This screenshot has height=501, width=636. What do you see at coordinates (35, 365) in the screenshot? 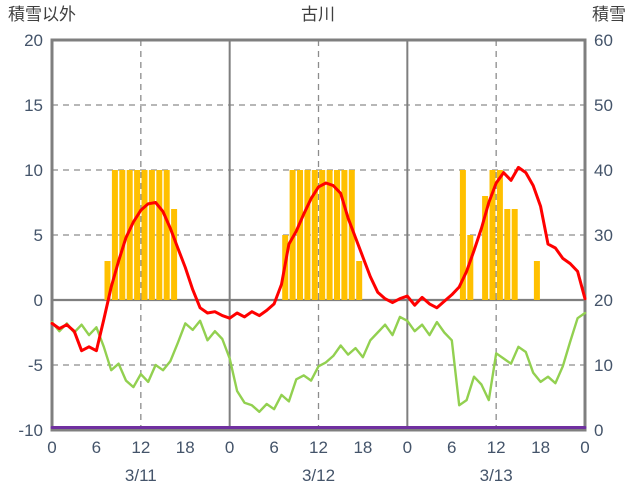
I see `svg-text: -5` at bounding box center [35, 365].